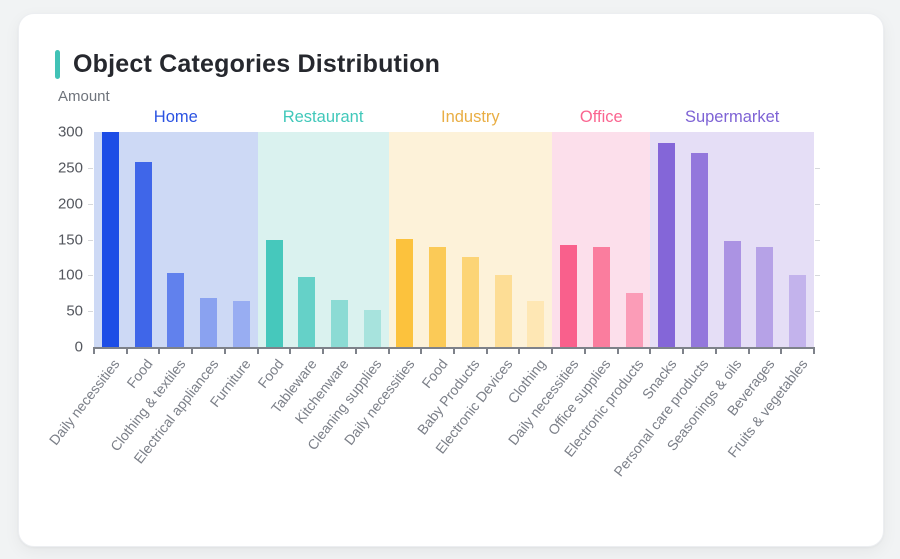 Image resolution: width=900 pixels, height=559 pixels. I want to click on group-label: Industry, so click(470, 117).